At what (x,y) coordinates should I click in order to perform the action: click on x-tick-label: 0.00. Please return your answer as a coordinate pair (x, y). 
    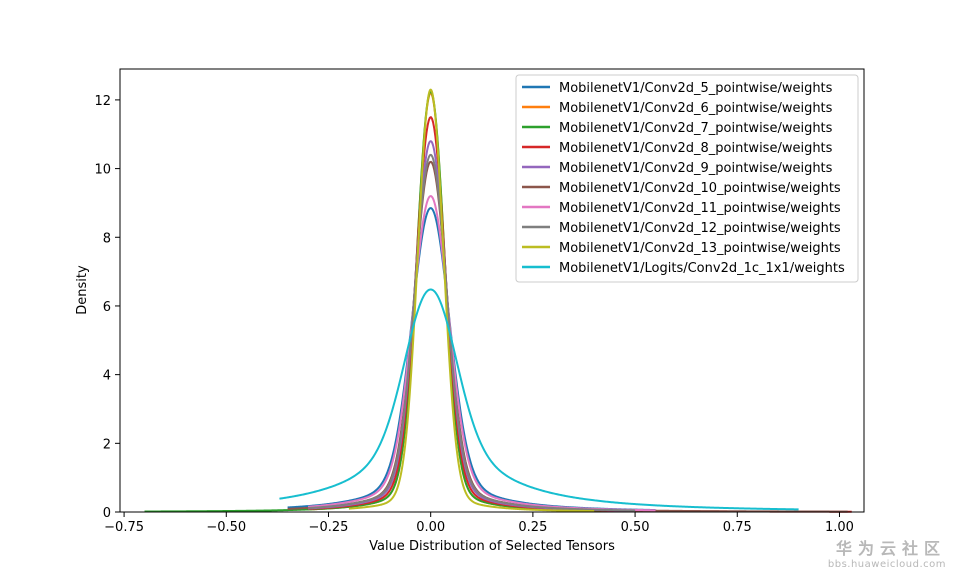
    Looking at the image, I should click on (430, 527).